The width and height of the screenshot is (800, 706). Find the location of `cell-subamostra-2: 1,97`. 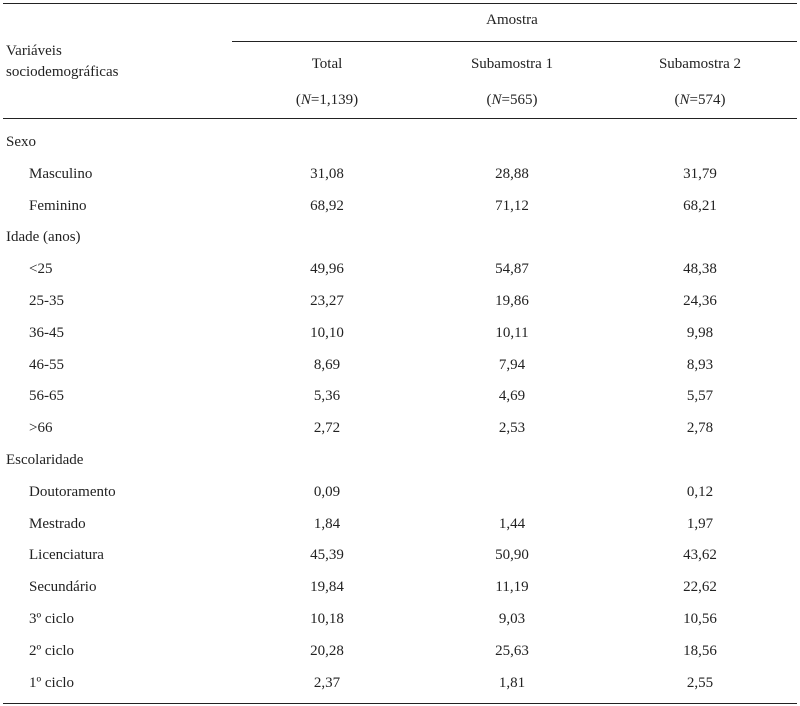

cell-subamostra-2: 1,97 is located at coordinates (700, 523).